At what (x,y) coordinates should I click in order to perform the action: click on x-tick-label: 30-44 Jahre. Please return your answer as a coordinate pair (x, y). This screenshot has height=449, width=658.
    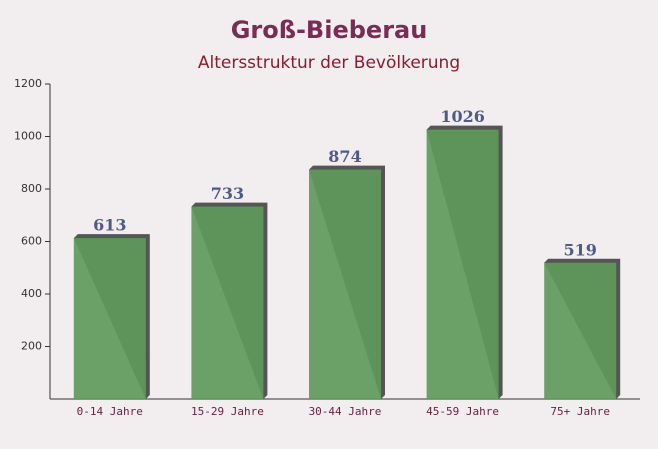
    Looking at the image, I should click on (345, 411).